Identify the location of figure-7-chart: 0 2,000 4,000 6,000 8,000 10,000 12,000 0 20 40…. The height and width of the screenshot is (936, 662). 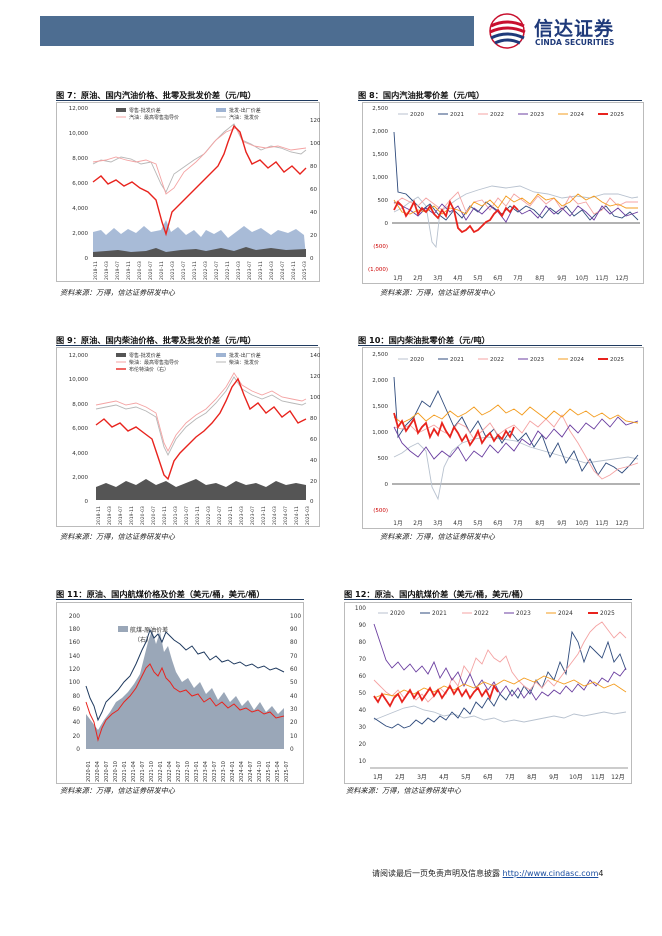
(188, 192).